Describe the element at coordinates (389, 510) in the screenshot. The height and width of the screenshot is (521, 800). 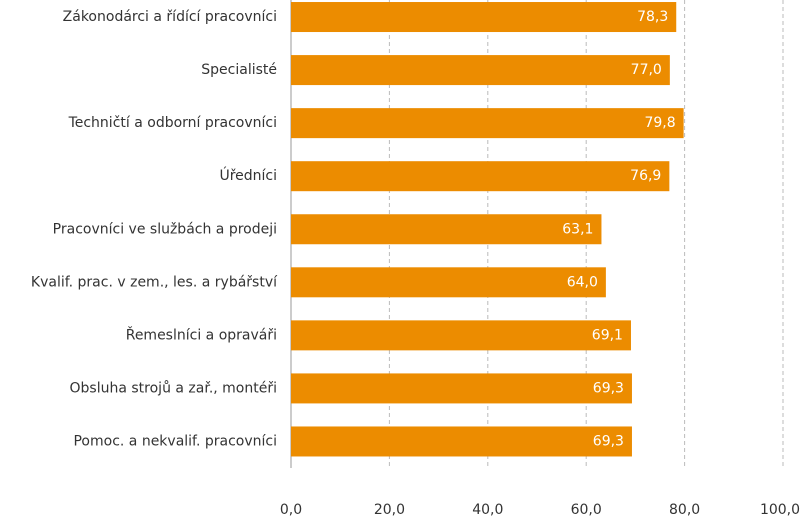
I see `x-tick-label: 20,0` at that location.